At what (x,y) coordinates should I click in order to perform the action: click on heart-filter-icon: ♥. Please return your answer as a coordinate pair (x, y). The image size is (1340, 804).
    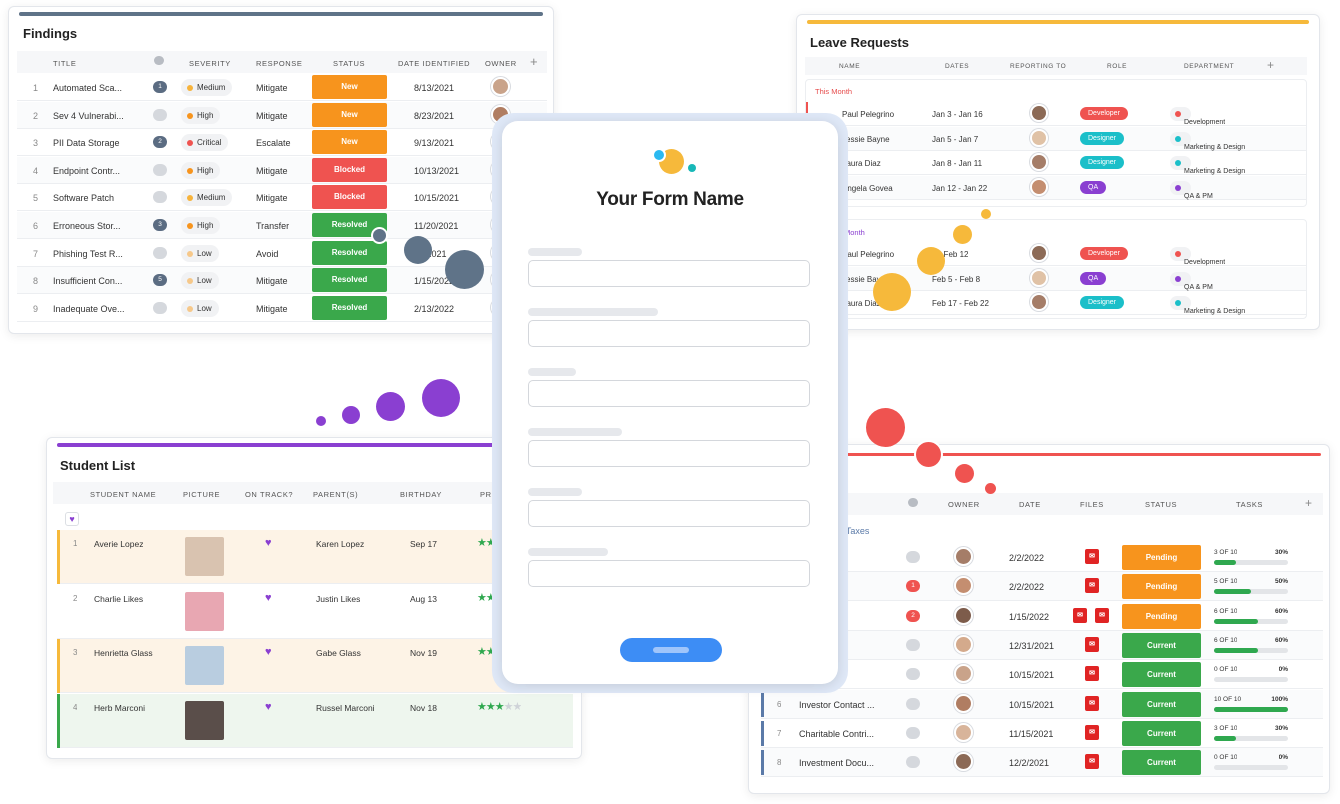
    Looking at the image, I should click on (72, 519).